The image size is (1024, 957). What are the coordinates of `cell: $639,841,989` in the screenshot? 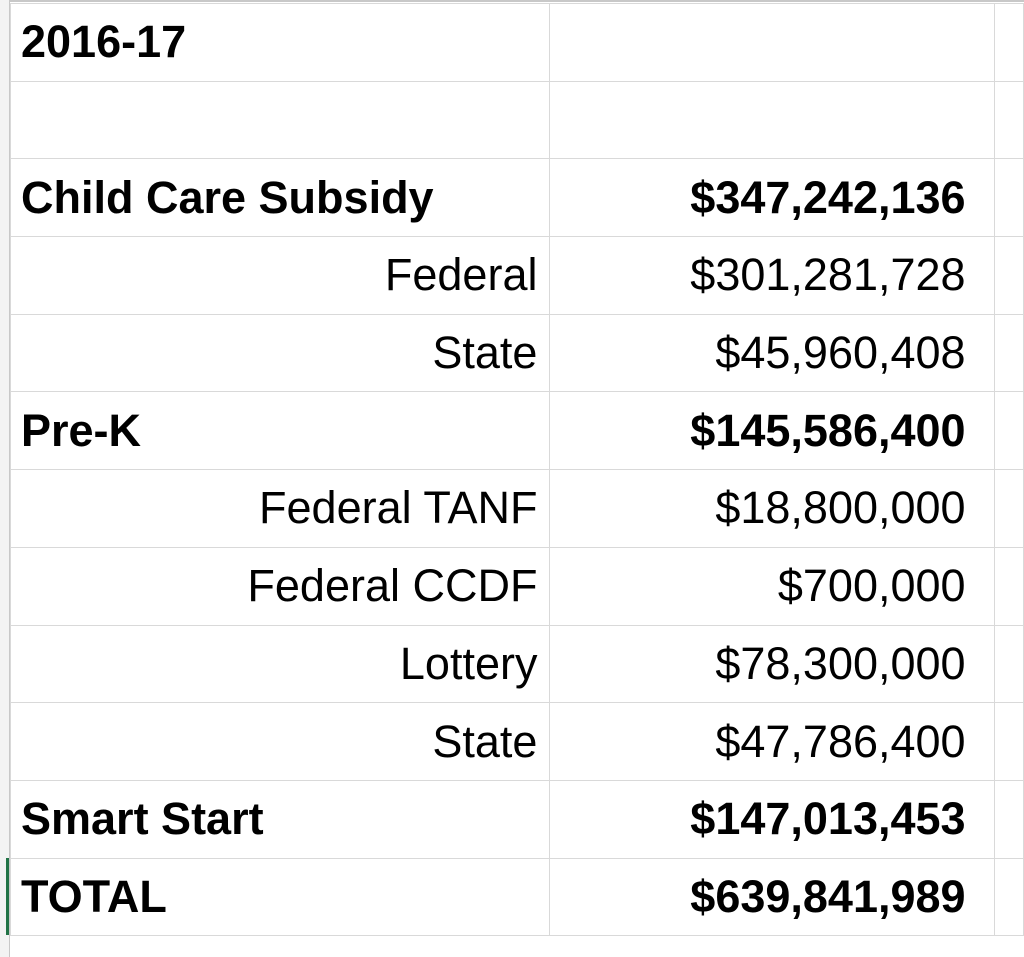 It's located at (772, 897).